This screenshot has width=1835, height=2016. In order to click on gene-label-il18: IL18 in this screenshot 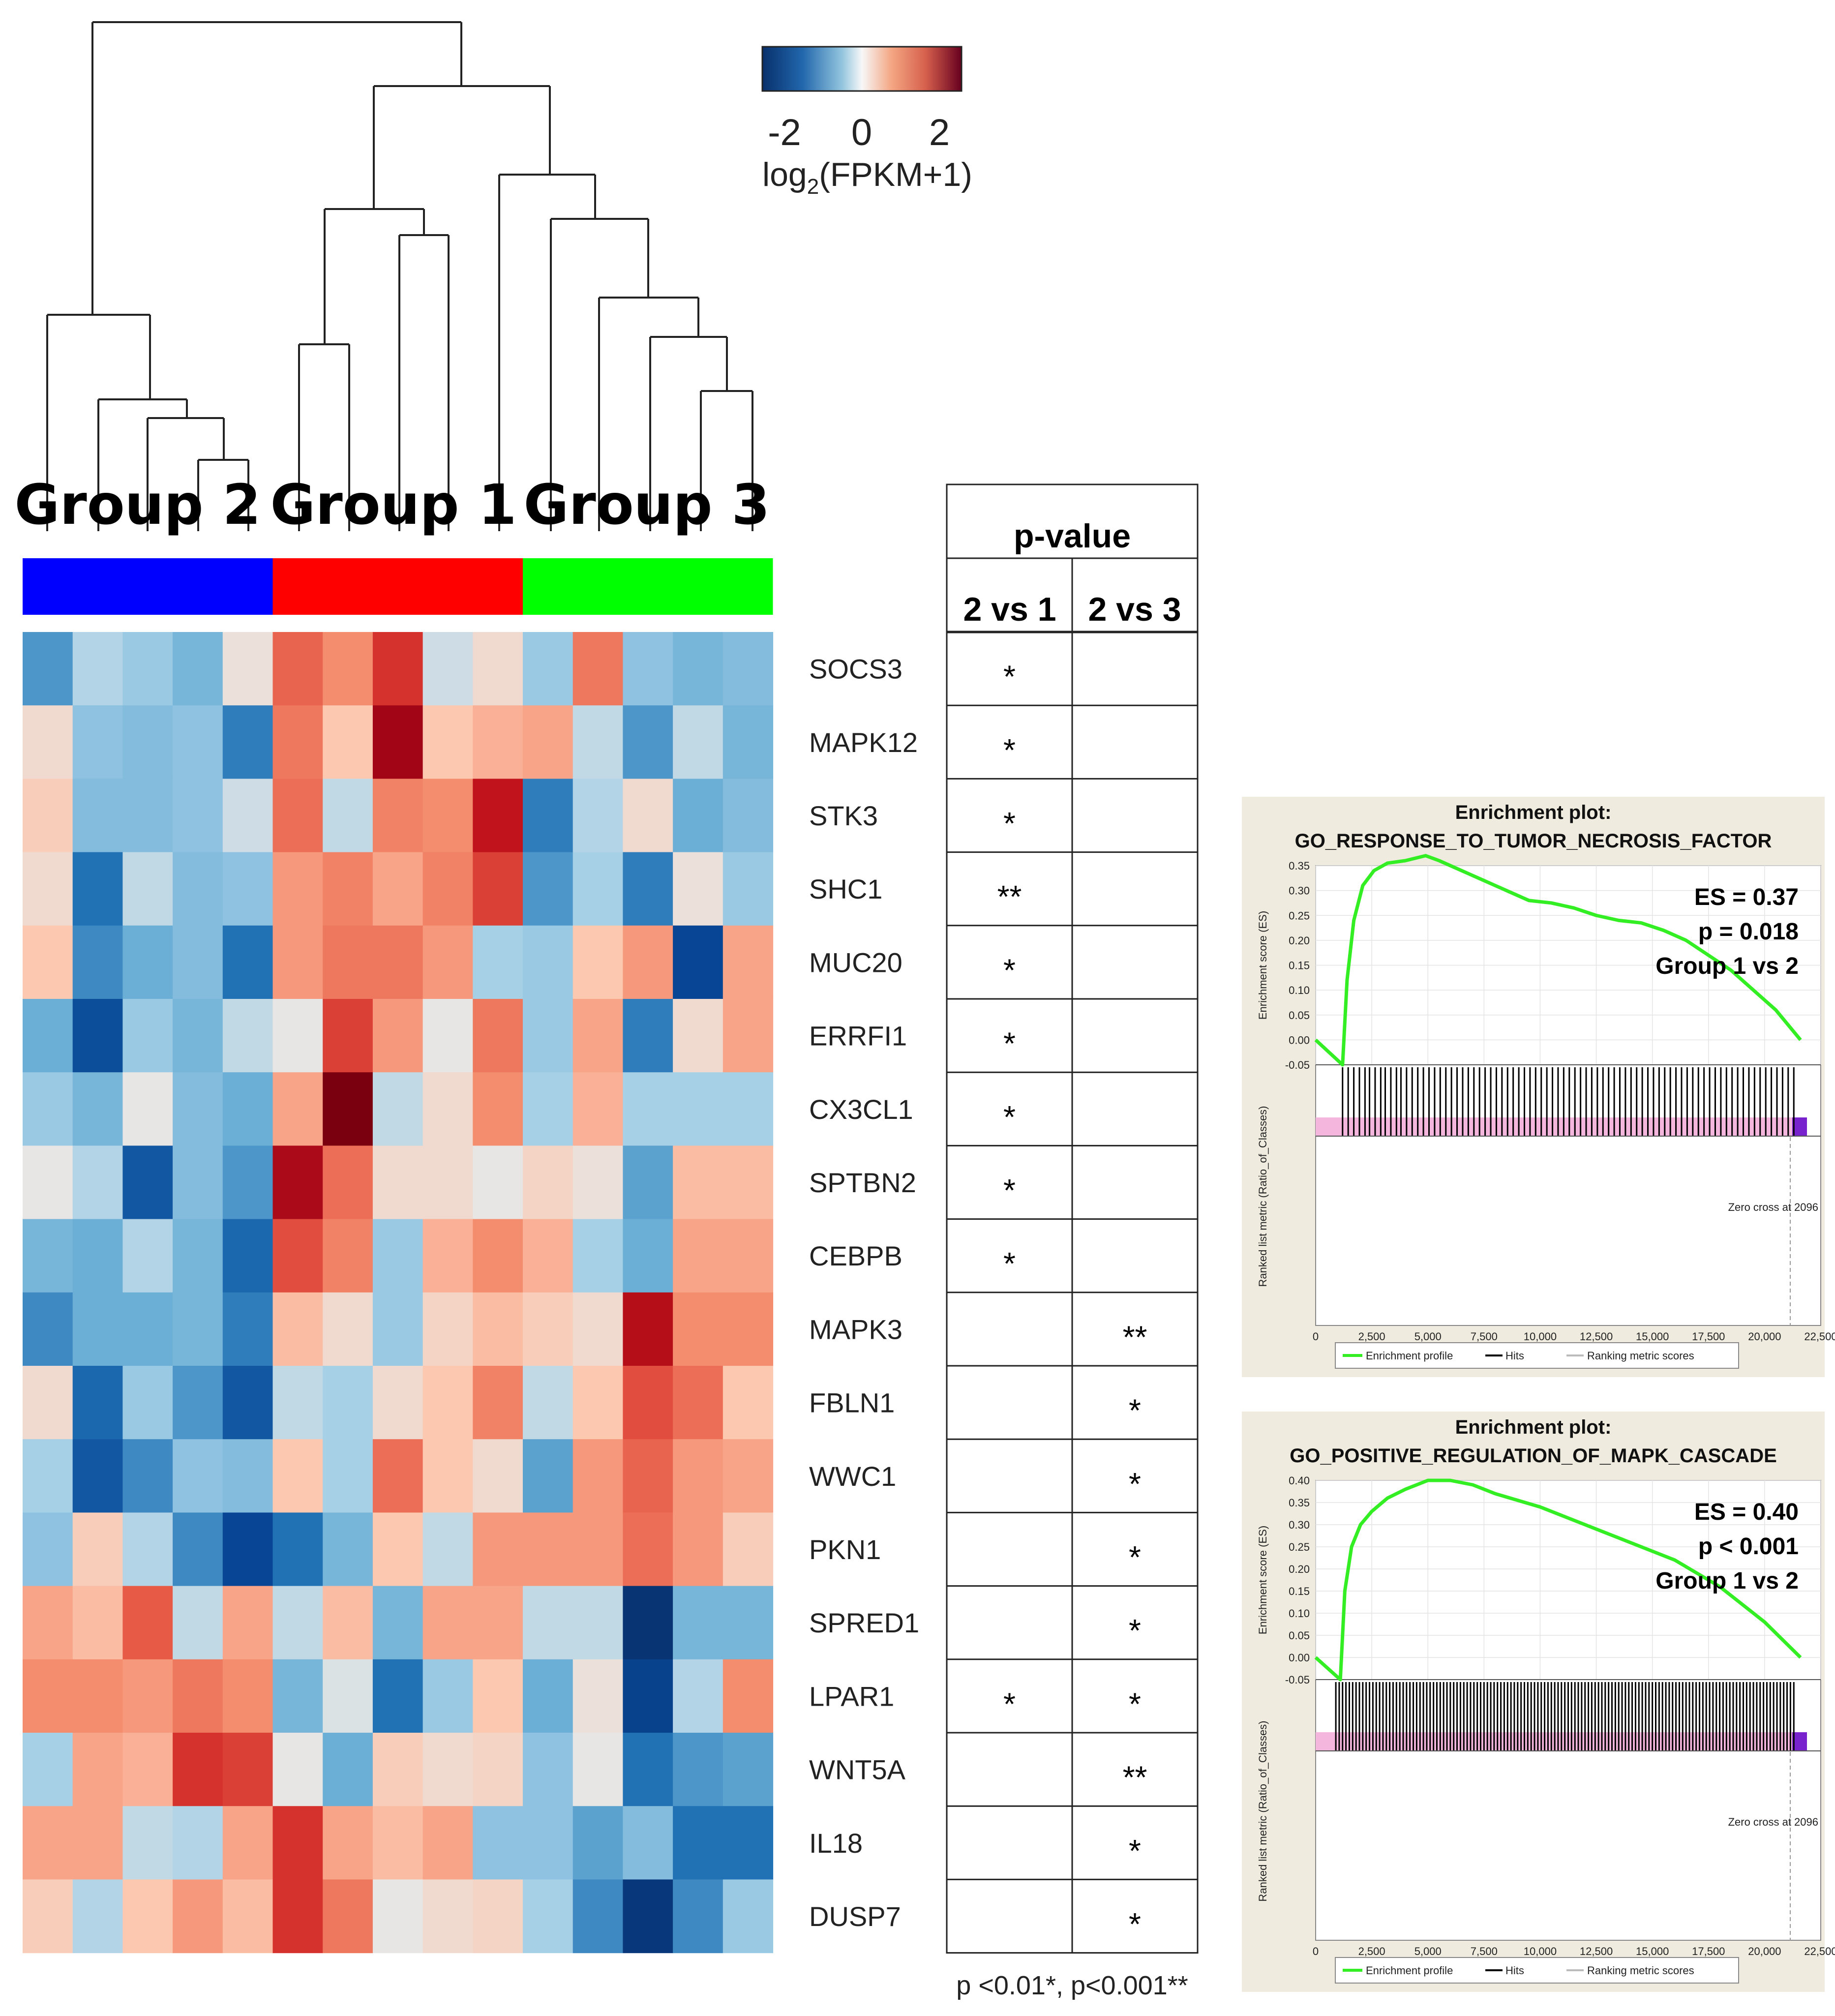, I will do `click(836, 1843)`.